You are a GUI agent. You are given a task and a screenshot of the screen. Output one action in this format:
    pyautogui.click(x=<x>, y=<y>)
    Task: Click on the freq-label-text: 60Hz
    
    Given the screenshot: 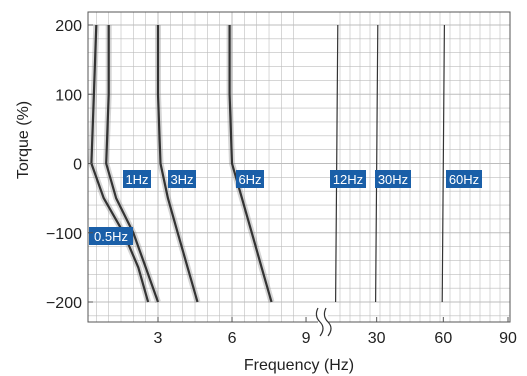 What is the action you would take?
    pyautogui.click(x=464, y=179)
    